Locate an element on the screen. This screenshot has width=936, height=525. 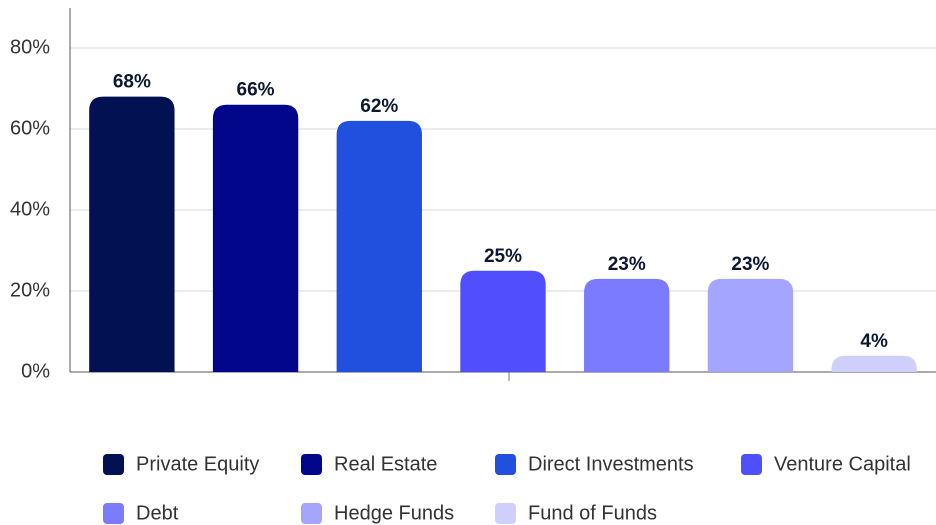
value-label: 62% is located at coordinates (379, 106).